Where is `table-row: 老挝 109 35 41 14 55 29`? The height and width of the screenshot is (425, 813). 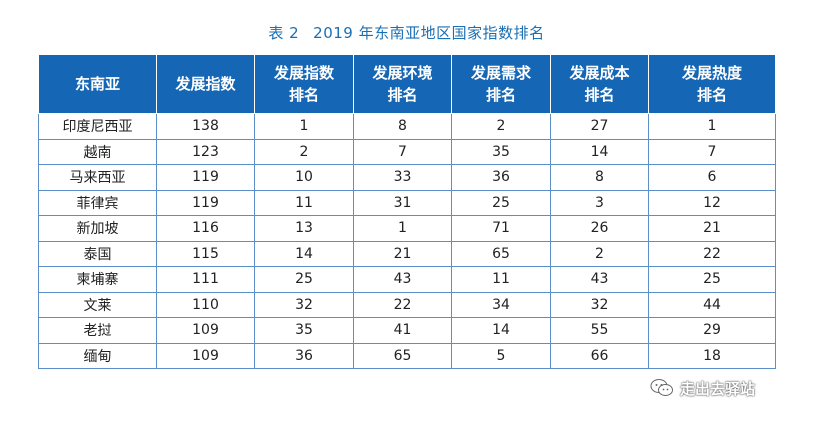 table-row: 老挝 109 35 41 14 55 29 is located at coordinates (407, 330).